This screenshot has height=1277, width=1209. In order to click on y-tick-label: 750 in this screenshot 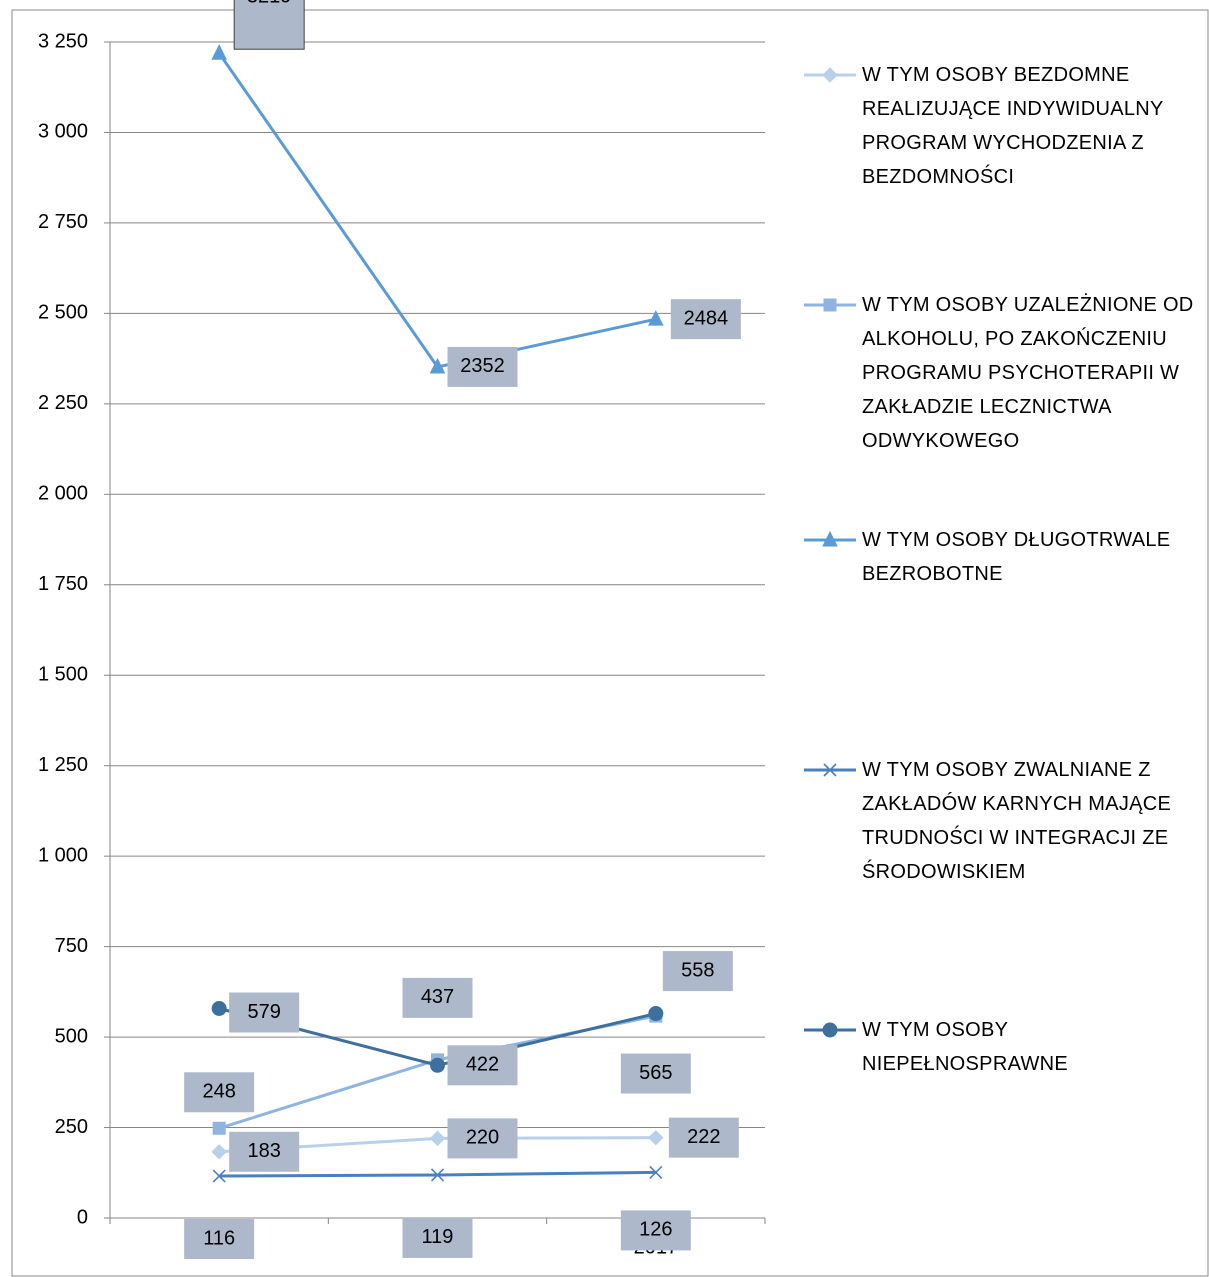, I will do `click(71, 946)`.